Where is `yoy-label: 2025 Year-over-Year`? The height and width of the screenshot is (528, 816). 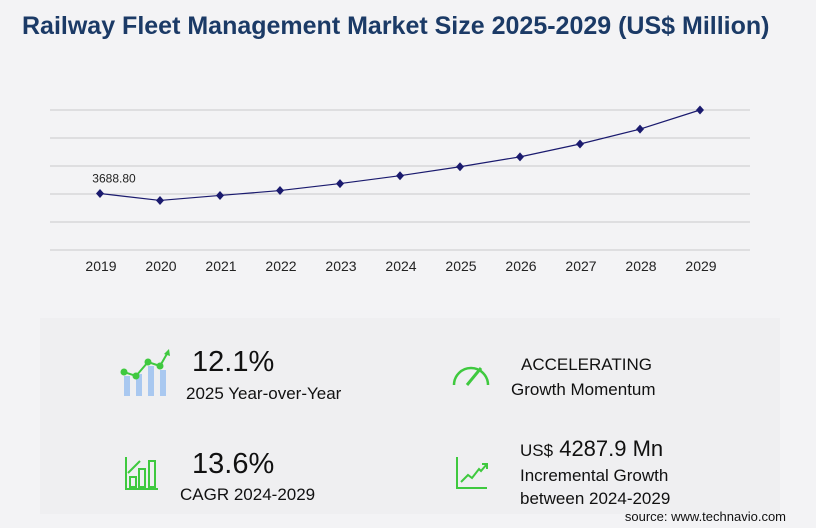 yoy-label: 2025 Year-over-Year is located at coordinates (264, 393).